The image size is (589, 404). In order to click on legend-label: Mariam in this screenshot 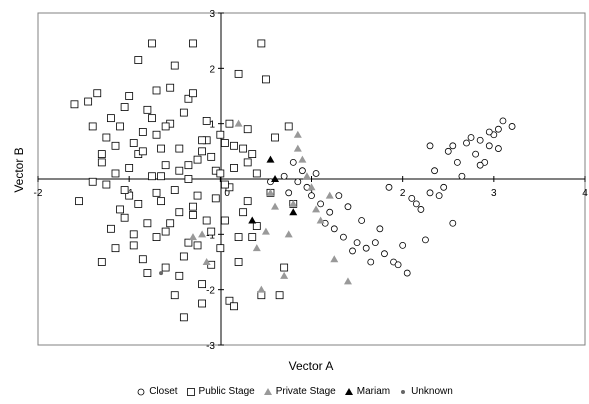, I will do `click(373, 391)`.